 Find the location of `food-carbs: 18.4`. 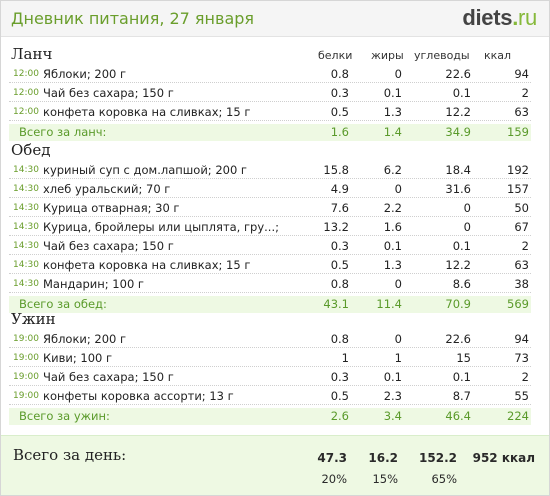

food-carbs: 18.4 is located at coordinates (458, 170).